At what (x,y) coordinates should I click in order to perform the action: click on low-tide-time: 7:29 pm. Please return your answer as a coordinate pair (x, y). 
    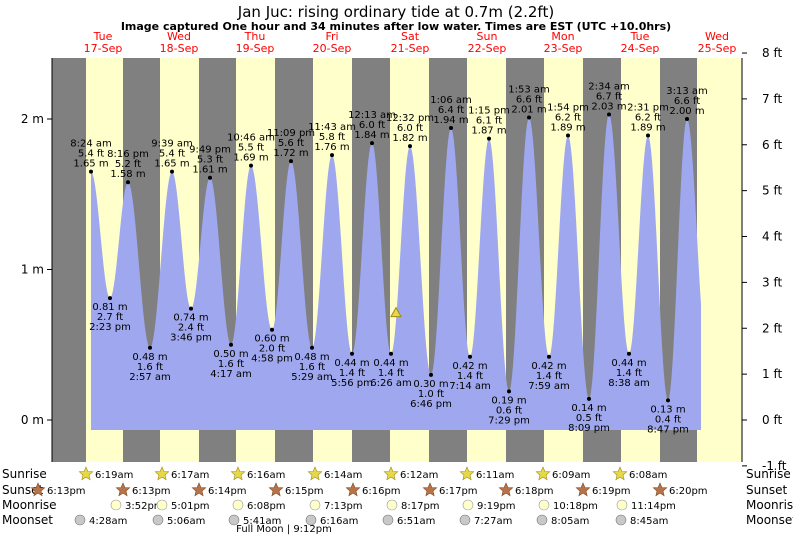
    Looking at the image, I should click on (509, 420).